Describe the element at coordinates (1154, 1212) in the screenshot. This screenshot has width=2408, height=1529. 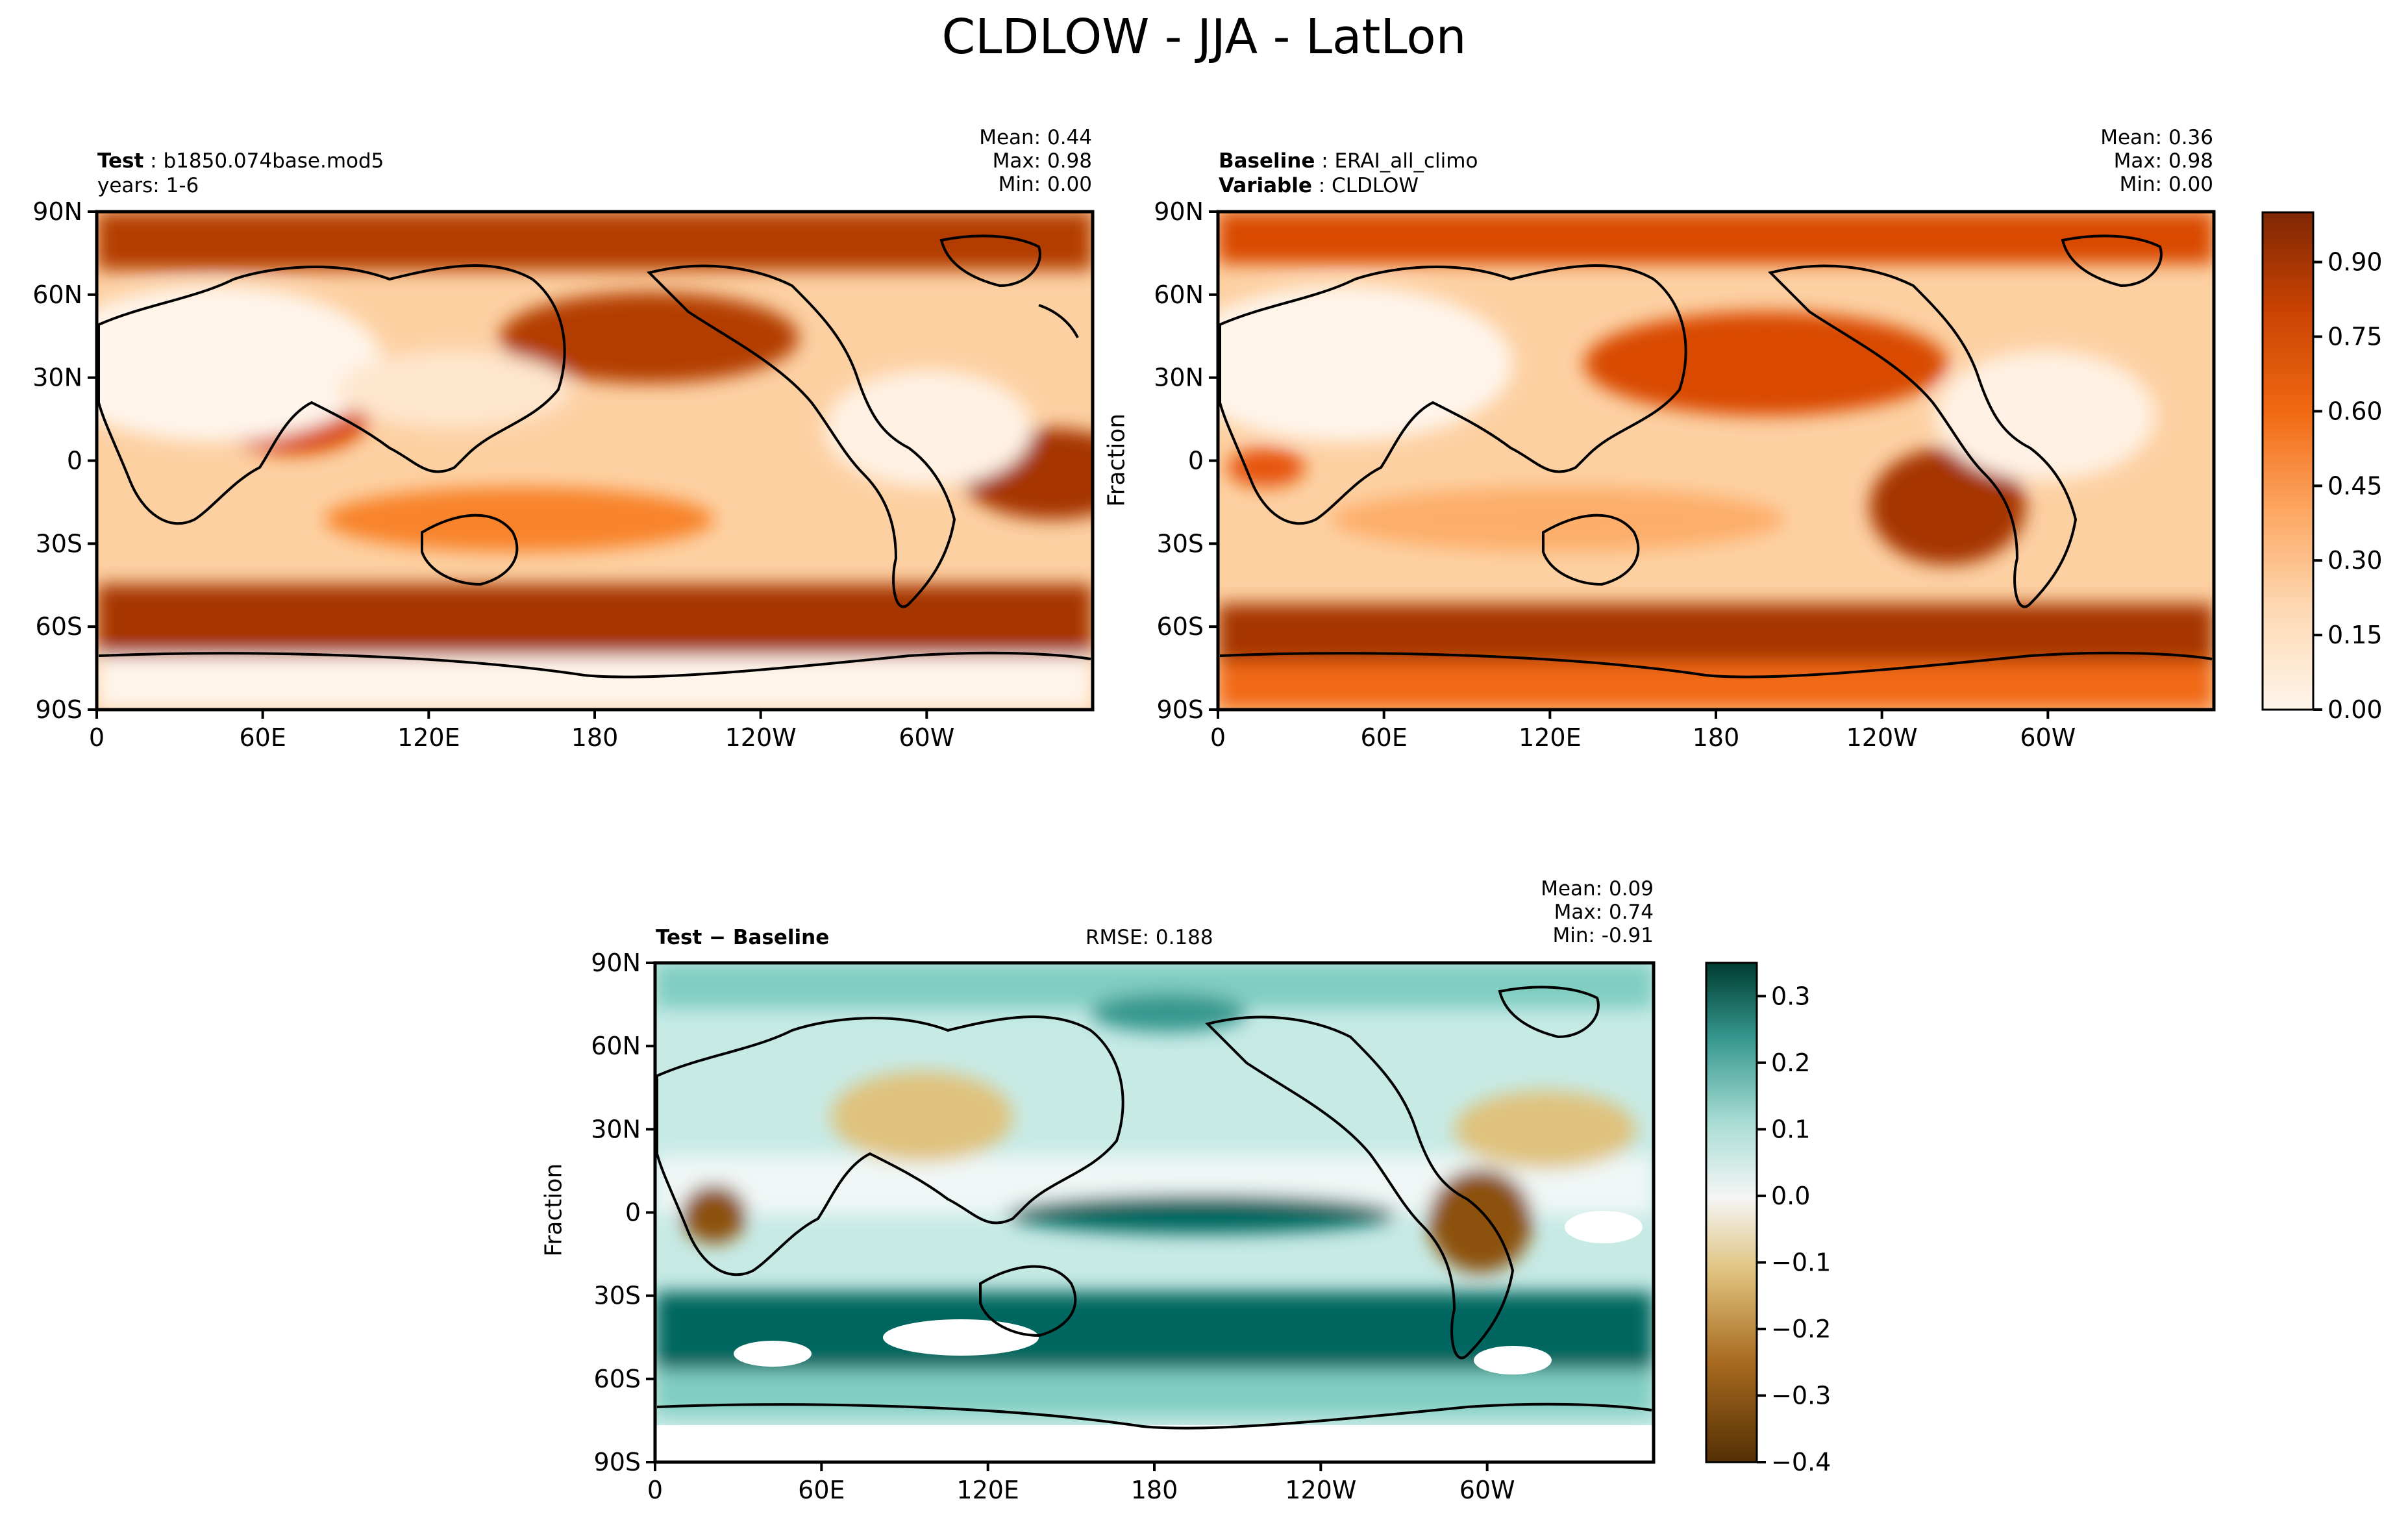
I see `diff-map` at that location.